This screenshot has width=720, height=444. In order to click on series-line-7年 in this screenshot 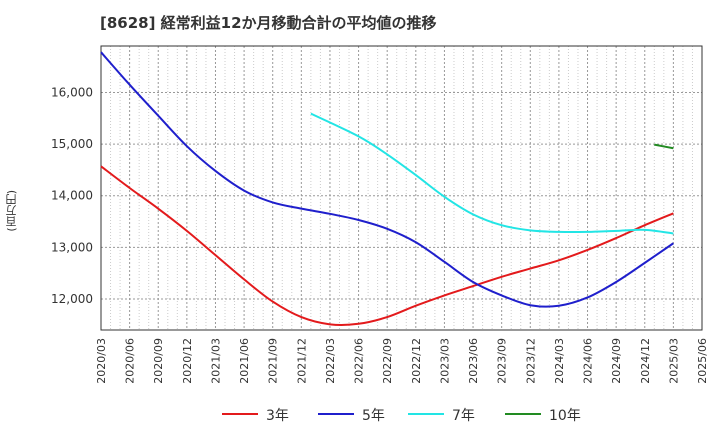, I will do `click(492, 173)`.